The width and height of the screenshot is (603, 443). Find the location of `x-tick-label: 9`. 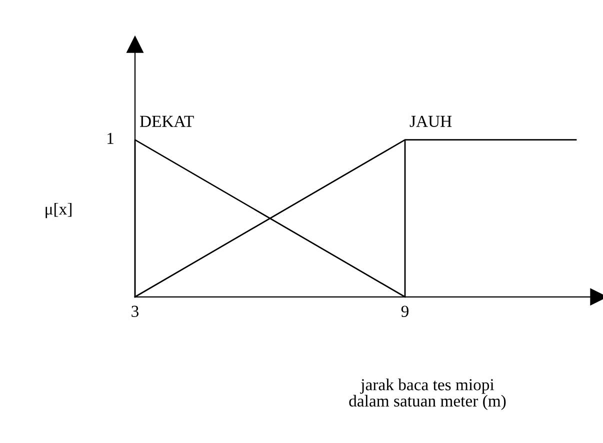

x-tick-label: 9 is located at coordinates (404, 311).